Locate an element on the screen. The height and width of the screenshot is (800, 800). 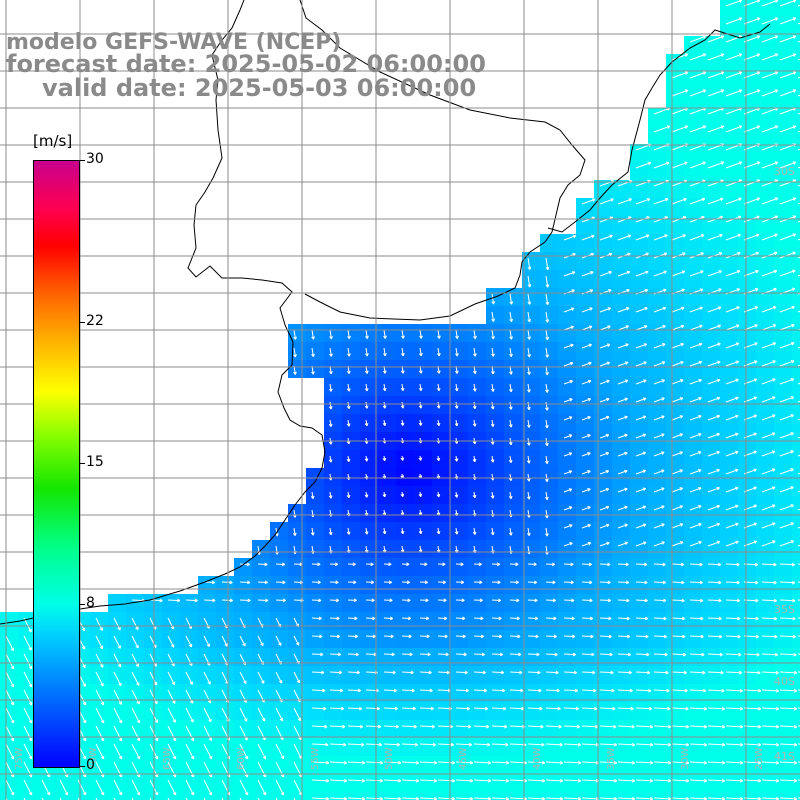
lat-label: 30S is located at coordinates (784, 171).